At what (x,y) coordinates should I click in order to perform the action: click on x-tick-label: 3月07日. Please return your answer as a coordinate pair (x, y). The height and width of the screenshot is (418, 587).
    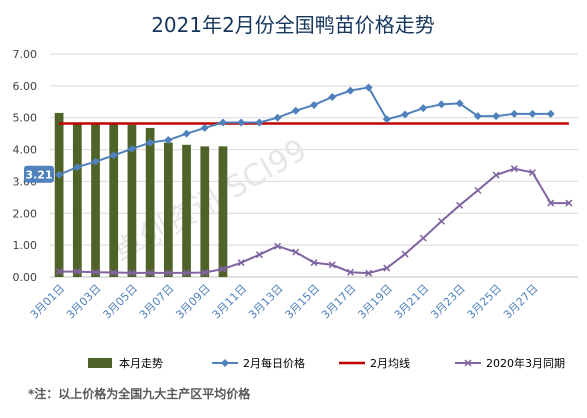
    Looking at the image, I should click on (157, 302).